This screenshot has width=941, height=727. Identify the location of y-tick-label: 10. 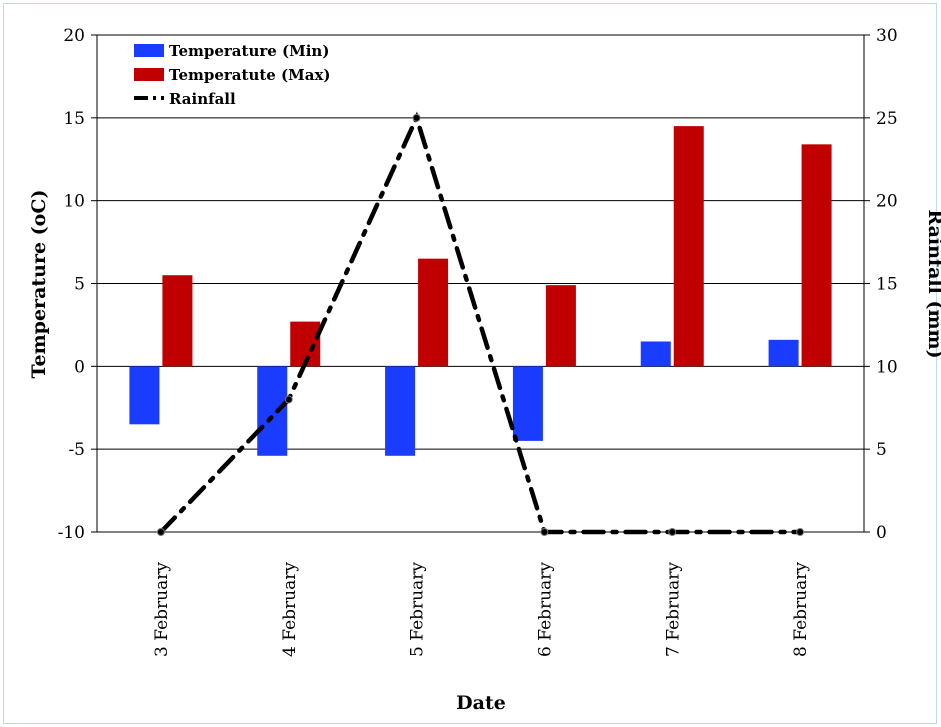
(74, 202).